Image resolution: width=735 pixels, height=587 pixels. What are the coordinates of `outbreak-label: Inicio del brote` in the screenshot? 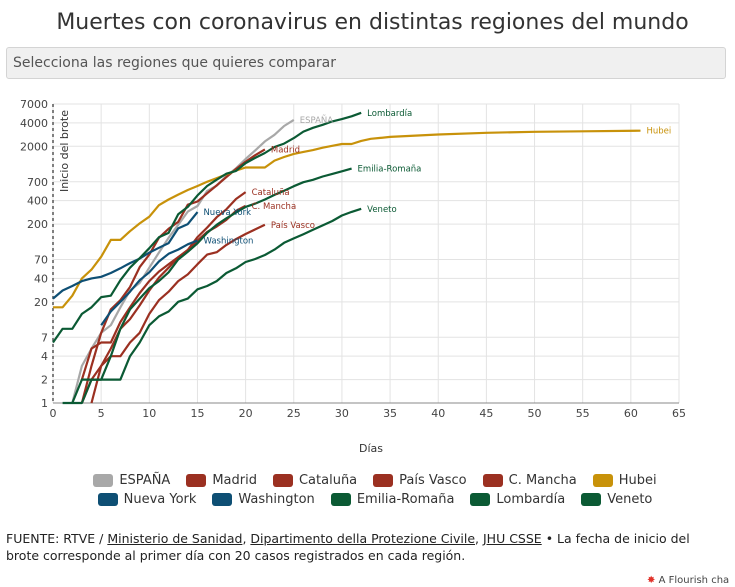 It's located at (64, 151).